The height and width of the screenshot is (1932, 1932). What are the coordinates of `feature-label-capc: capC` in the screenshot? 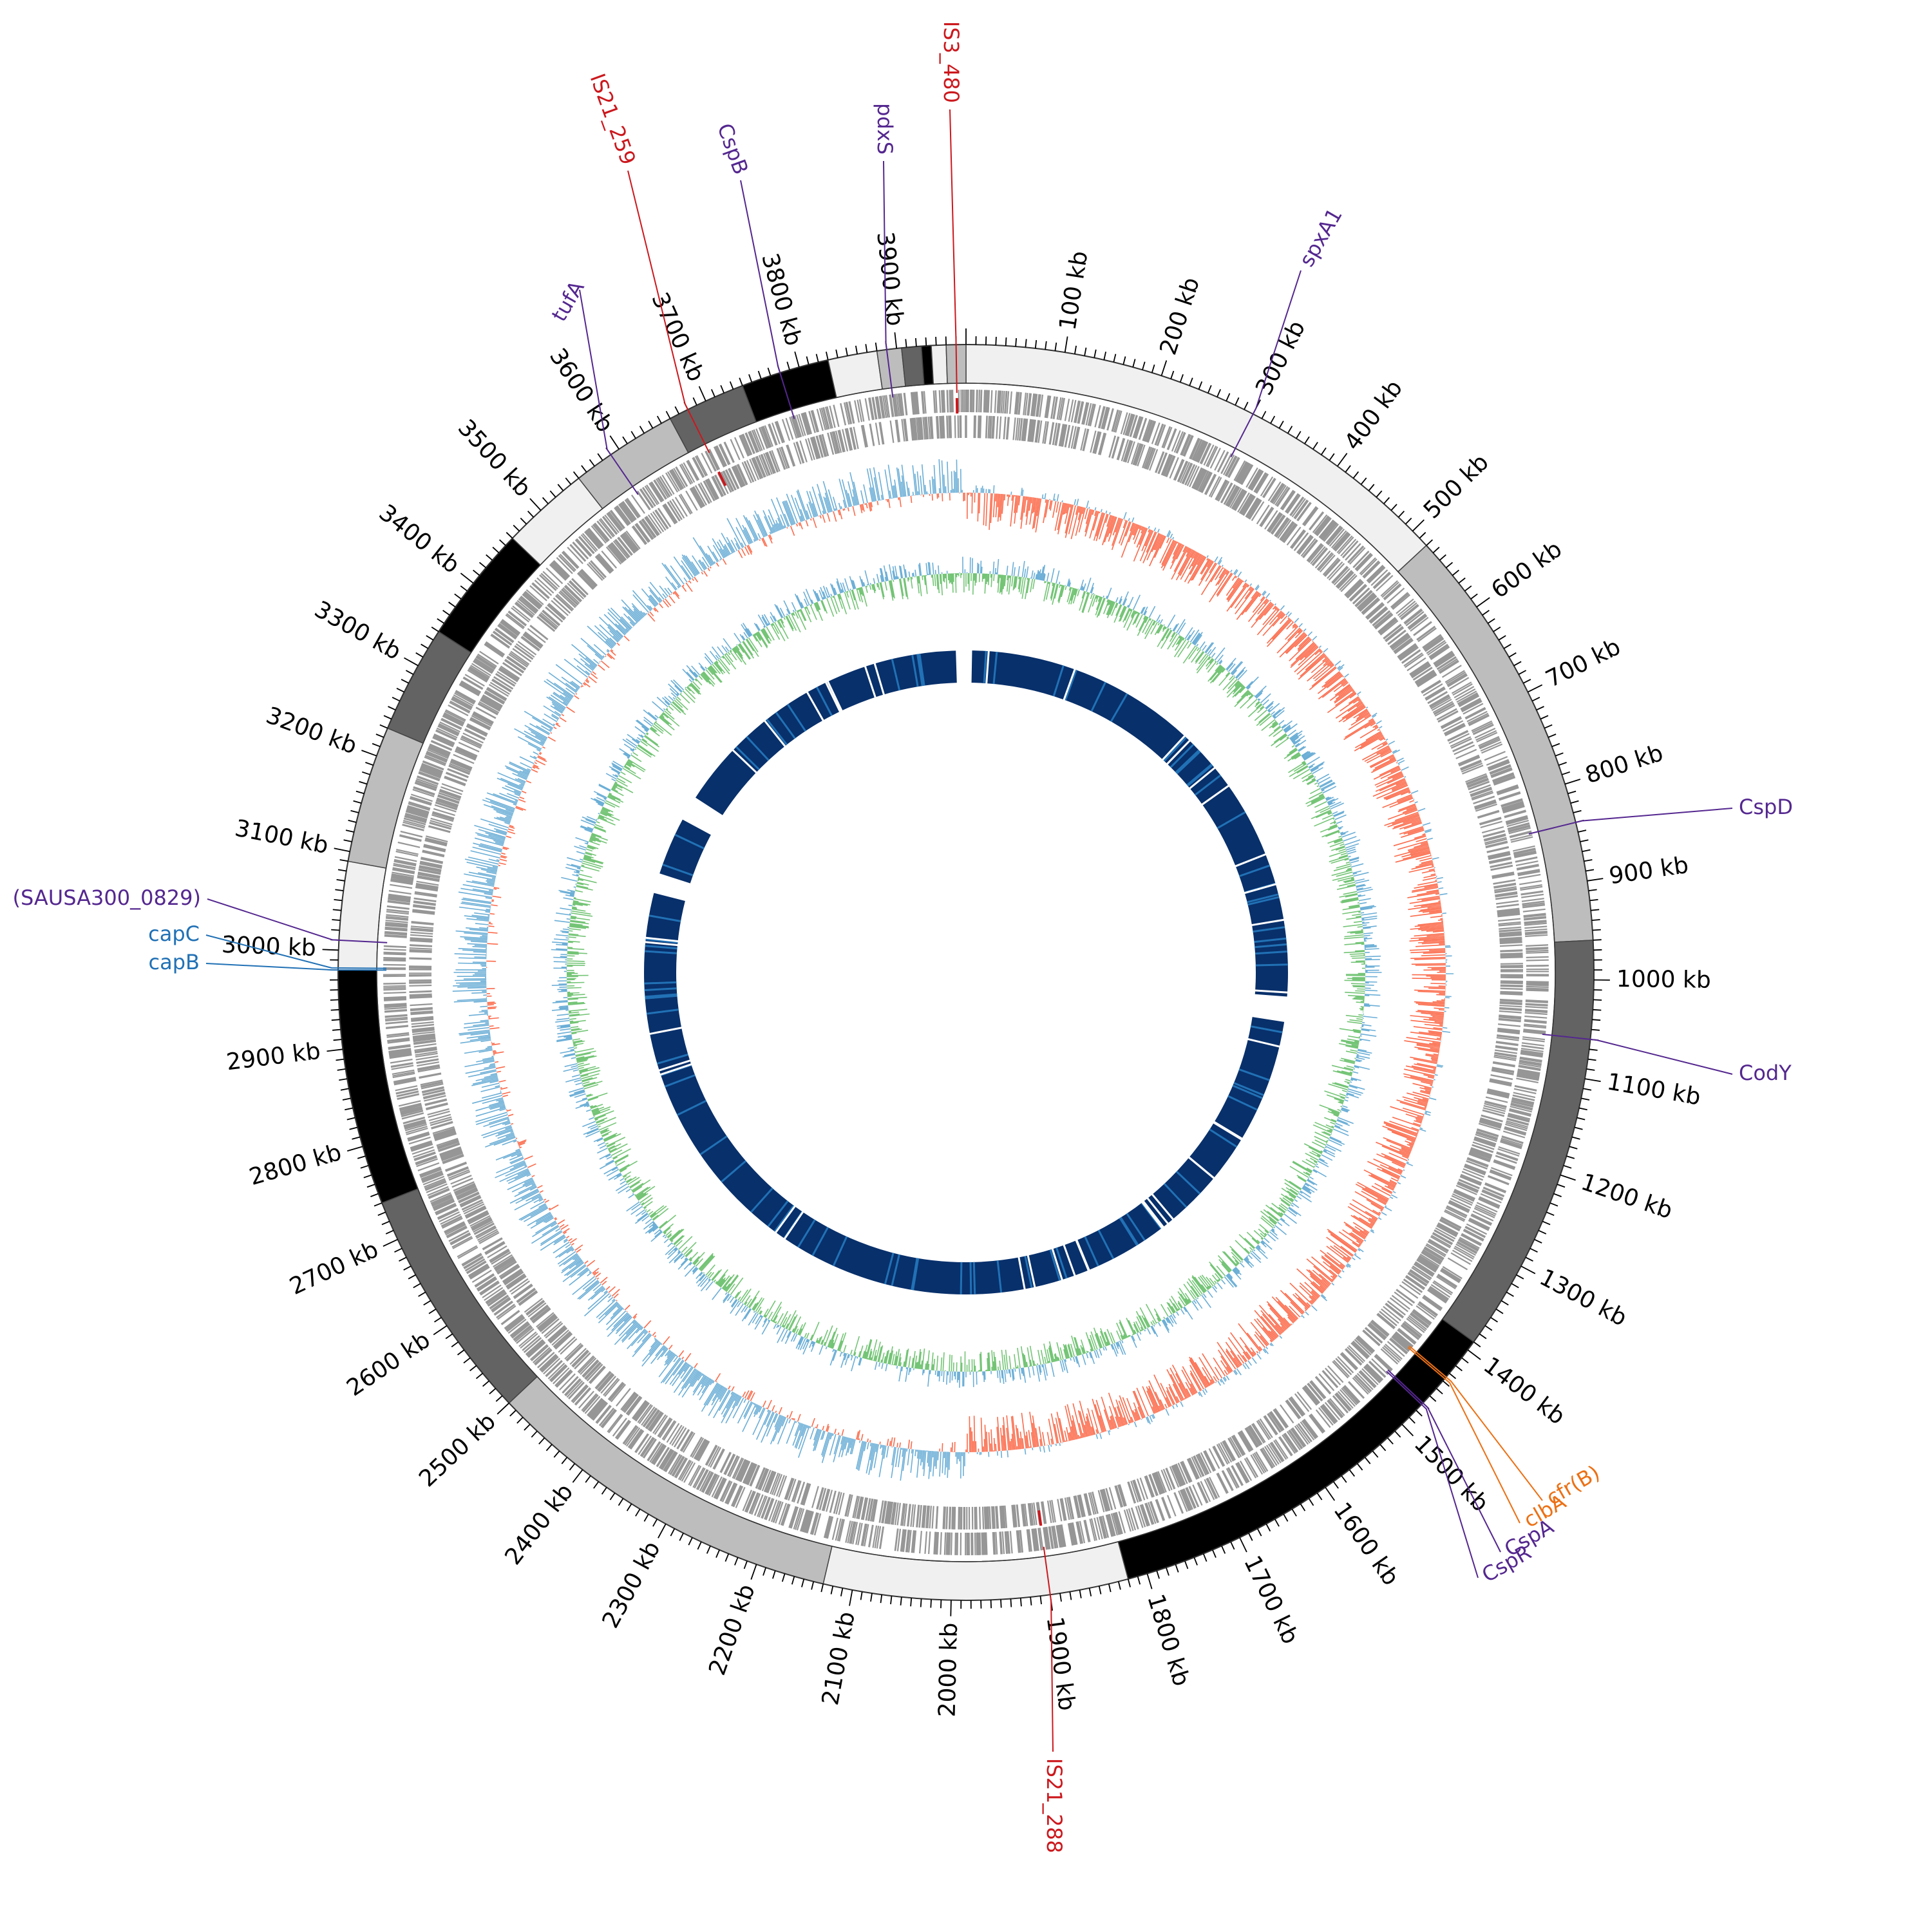 It's located at (174, 934).